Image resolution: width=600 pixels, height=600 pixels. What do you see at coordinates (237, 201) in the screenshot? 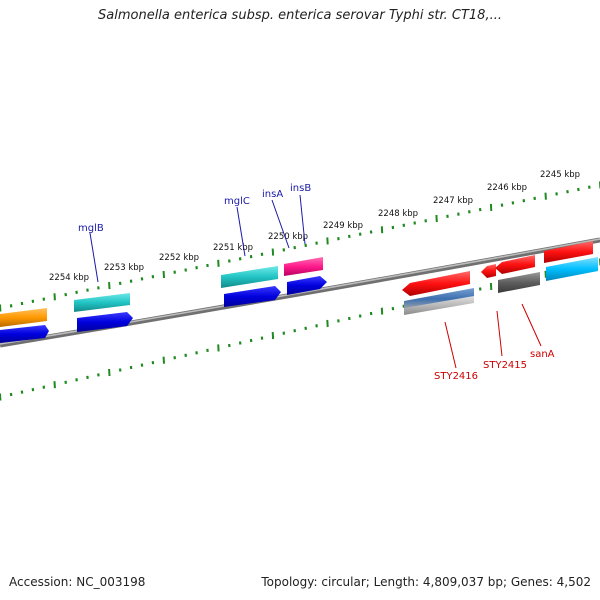
I see `gene-label-mglC: mglC` at bounding box center [237, 201].